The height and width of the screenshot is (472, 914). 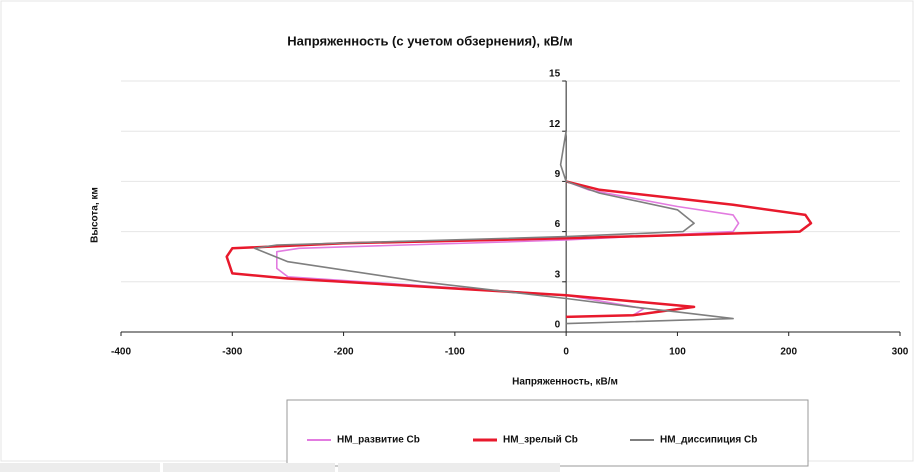 I want to click on y-tick-label: 6, so click(x=558, y=224).